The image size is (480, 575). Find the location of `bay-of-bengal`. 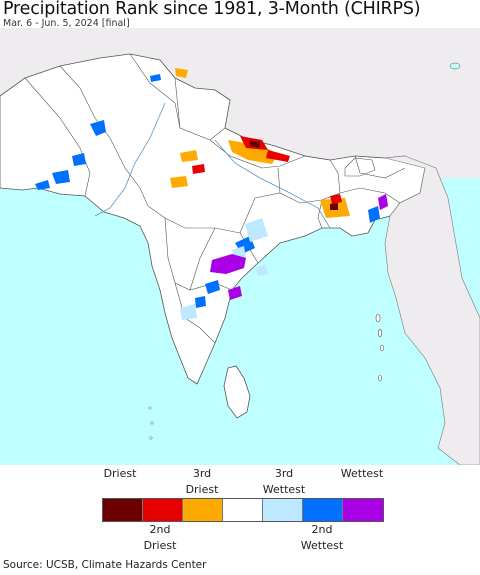

bay-of-bengal is located at coordinates (310, 346).